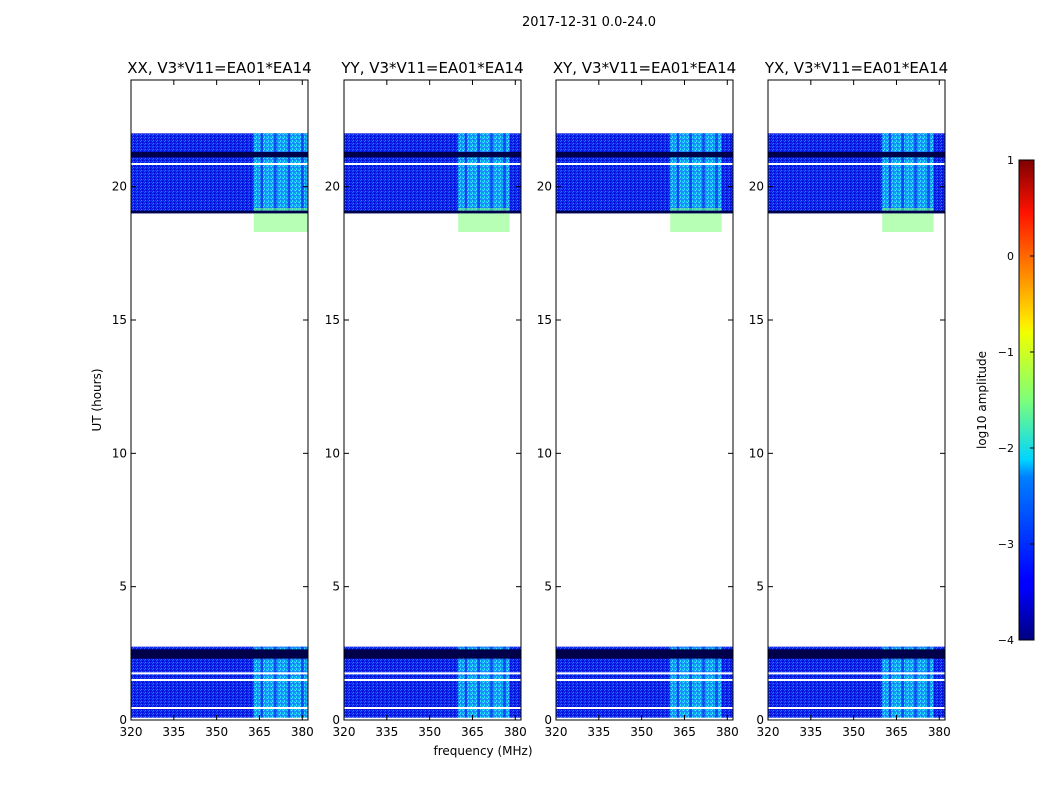  I want to click on colorbar: −4 −3 −2 −1 0 1 log10 amplitude, so click(1005, 400).